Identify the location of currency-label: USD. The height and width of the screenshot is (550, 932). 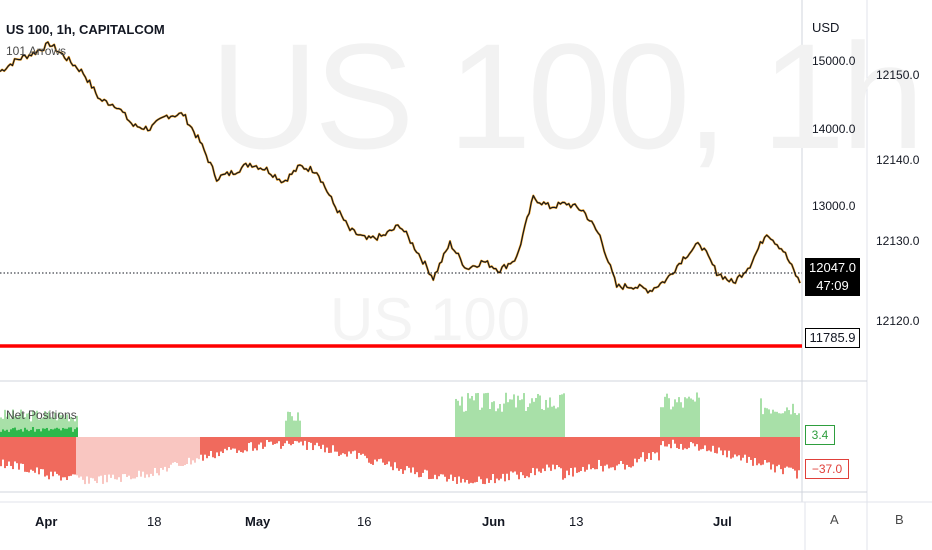
(826, 27).